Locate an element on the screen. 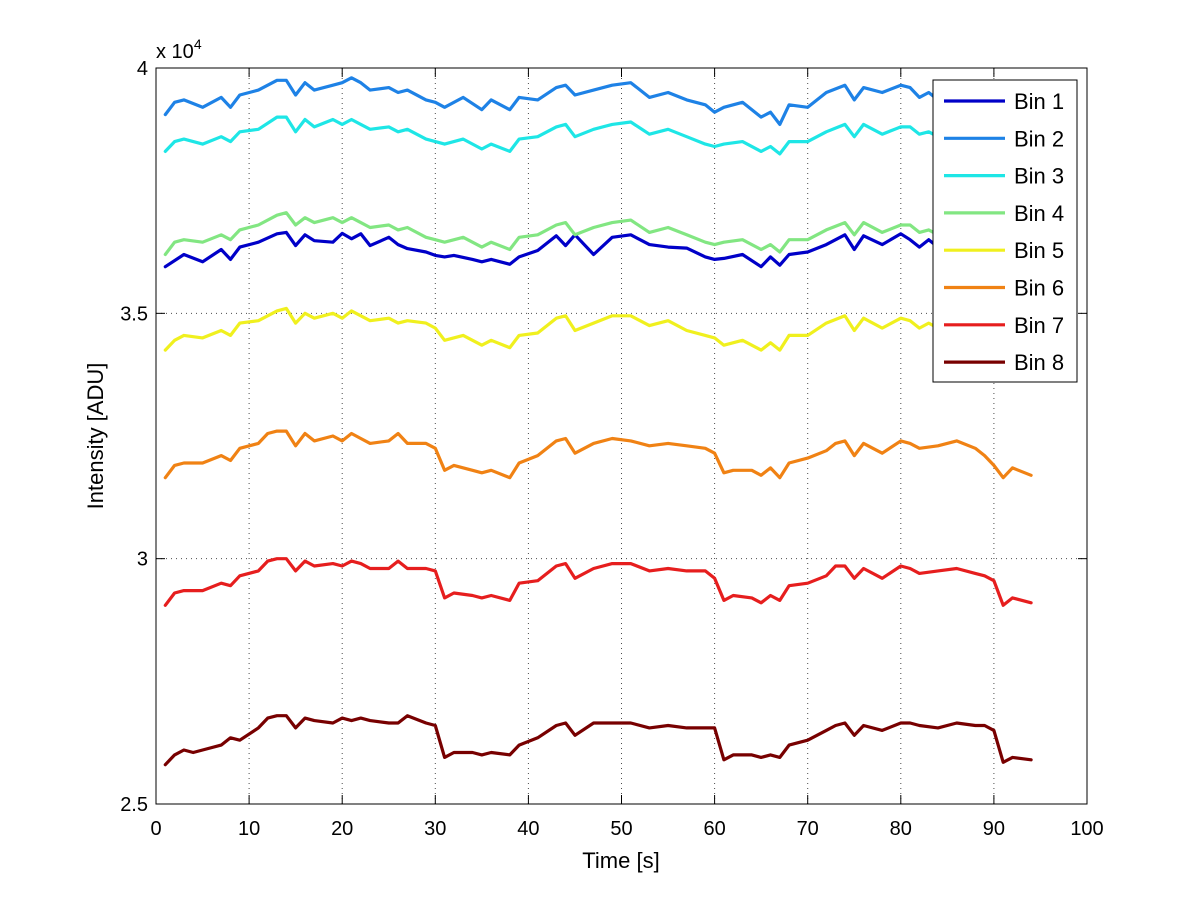 This screenshot has width=1200, height=901. y-axis-title: Intensity [ADU] is located at coordinates (95, 436).